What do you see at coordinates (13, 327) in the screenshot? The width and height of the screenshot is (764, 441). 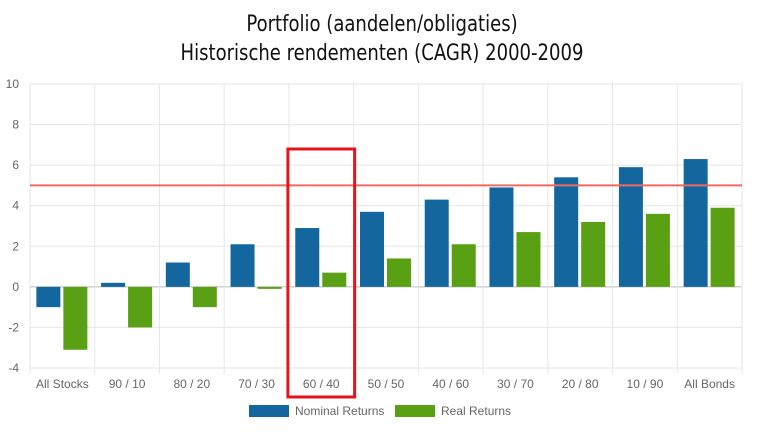 I see `y-tick-label: -2` at bounding box center [13, 327].